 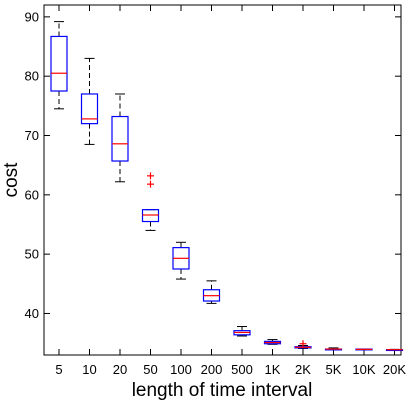 What do you see at coordinates (58, 369) in the screenshot?
I see `x-tick-label: 5` at bounding box center [58, 369].